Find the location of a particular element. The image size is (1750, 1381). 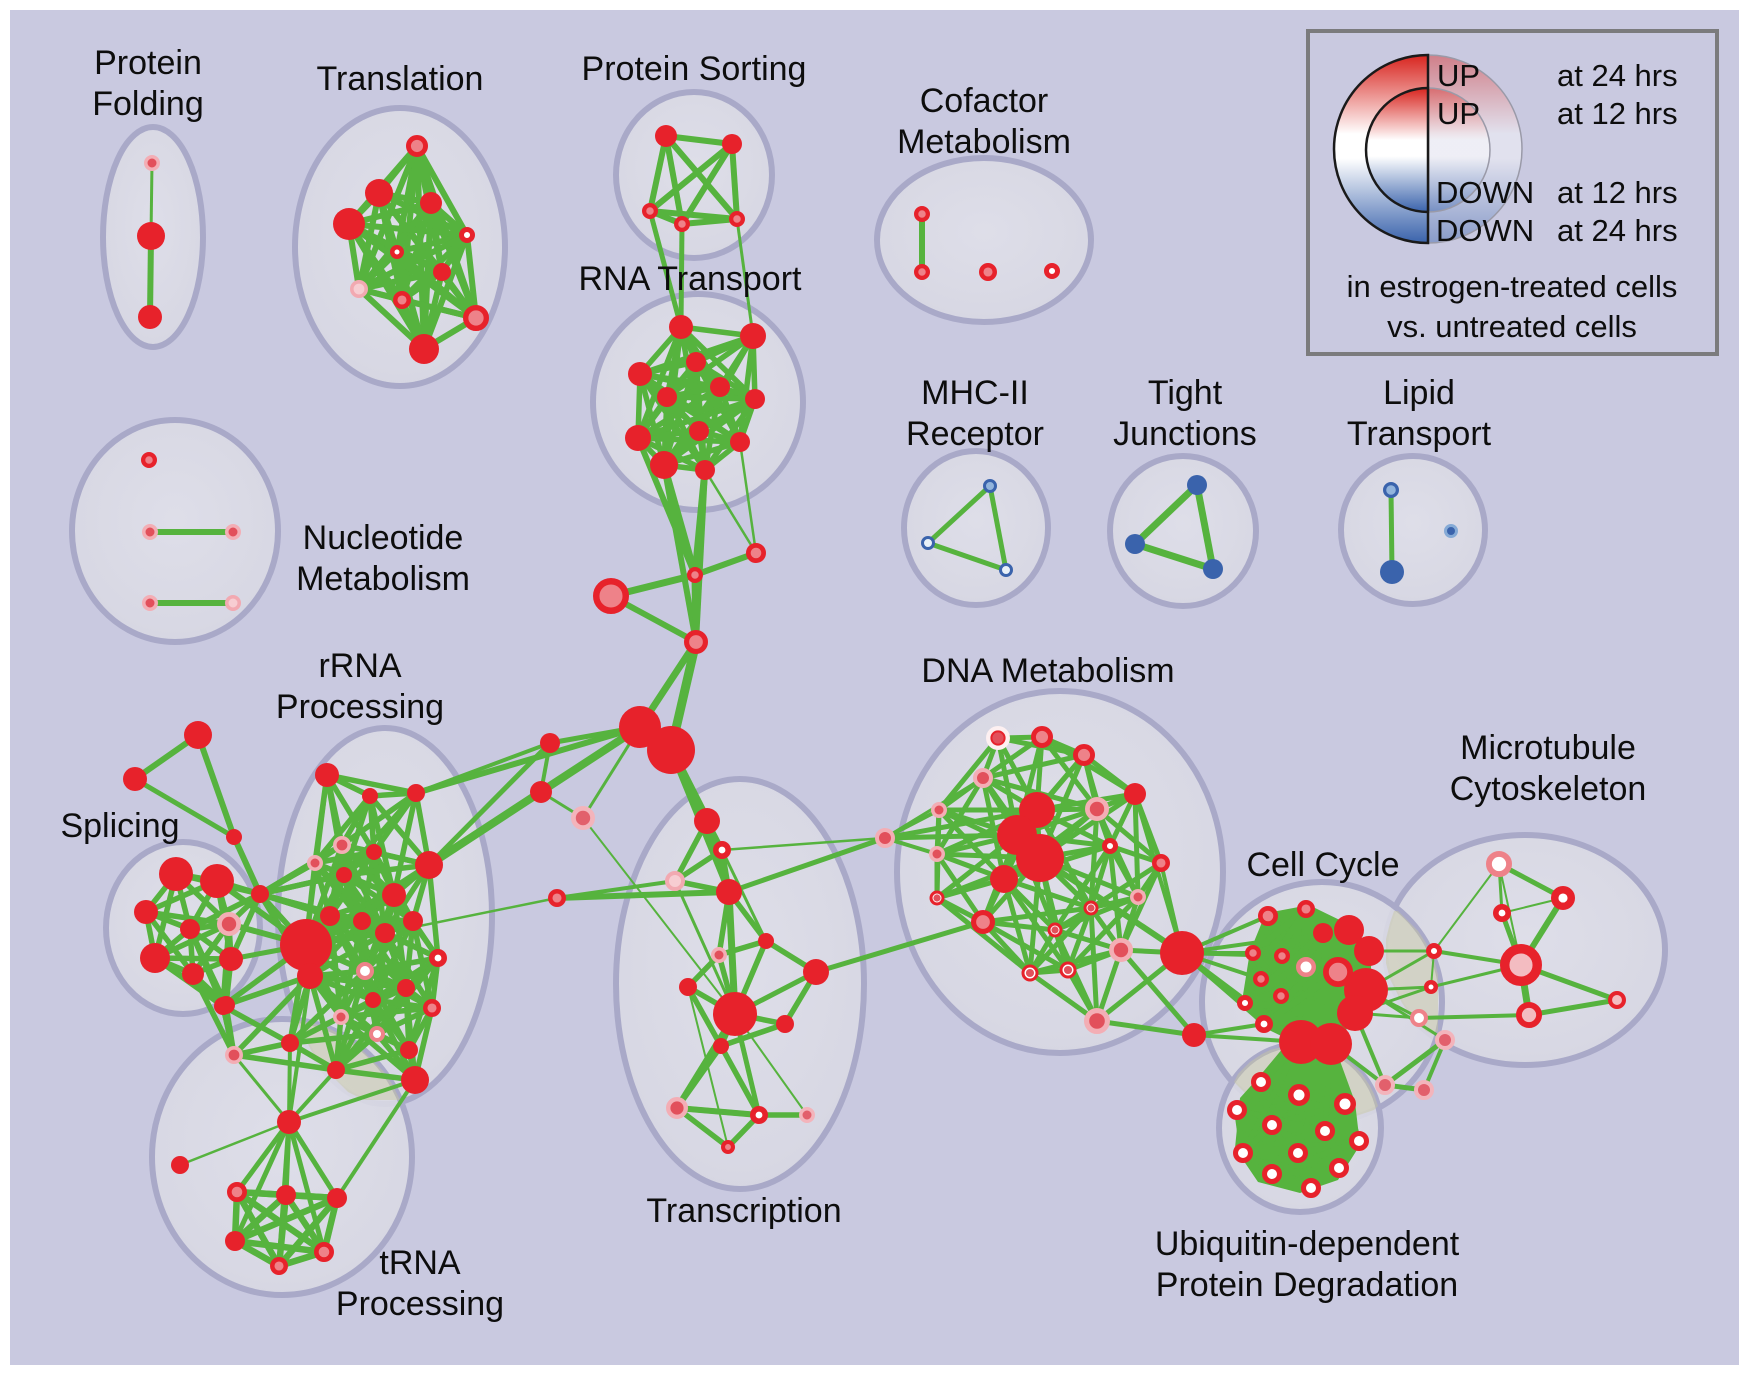

svg-text: DNA Metabolism is located at coordinates (1047, 671).